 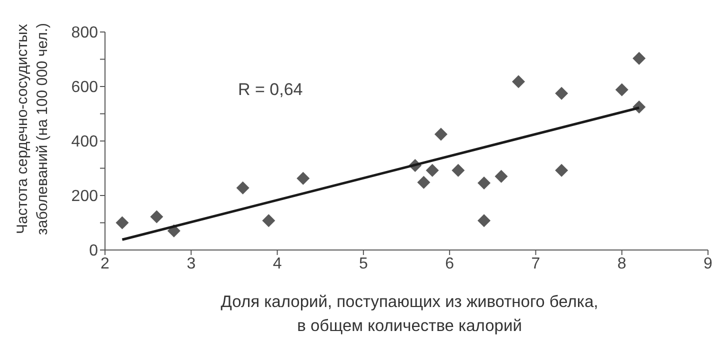 I want to click on x-tick-label: 6, so click(x=449, y=263).